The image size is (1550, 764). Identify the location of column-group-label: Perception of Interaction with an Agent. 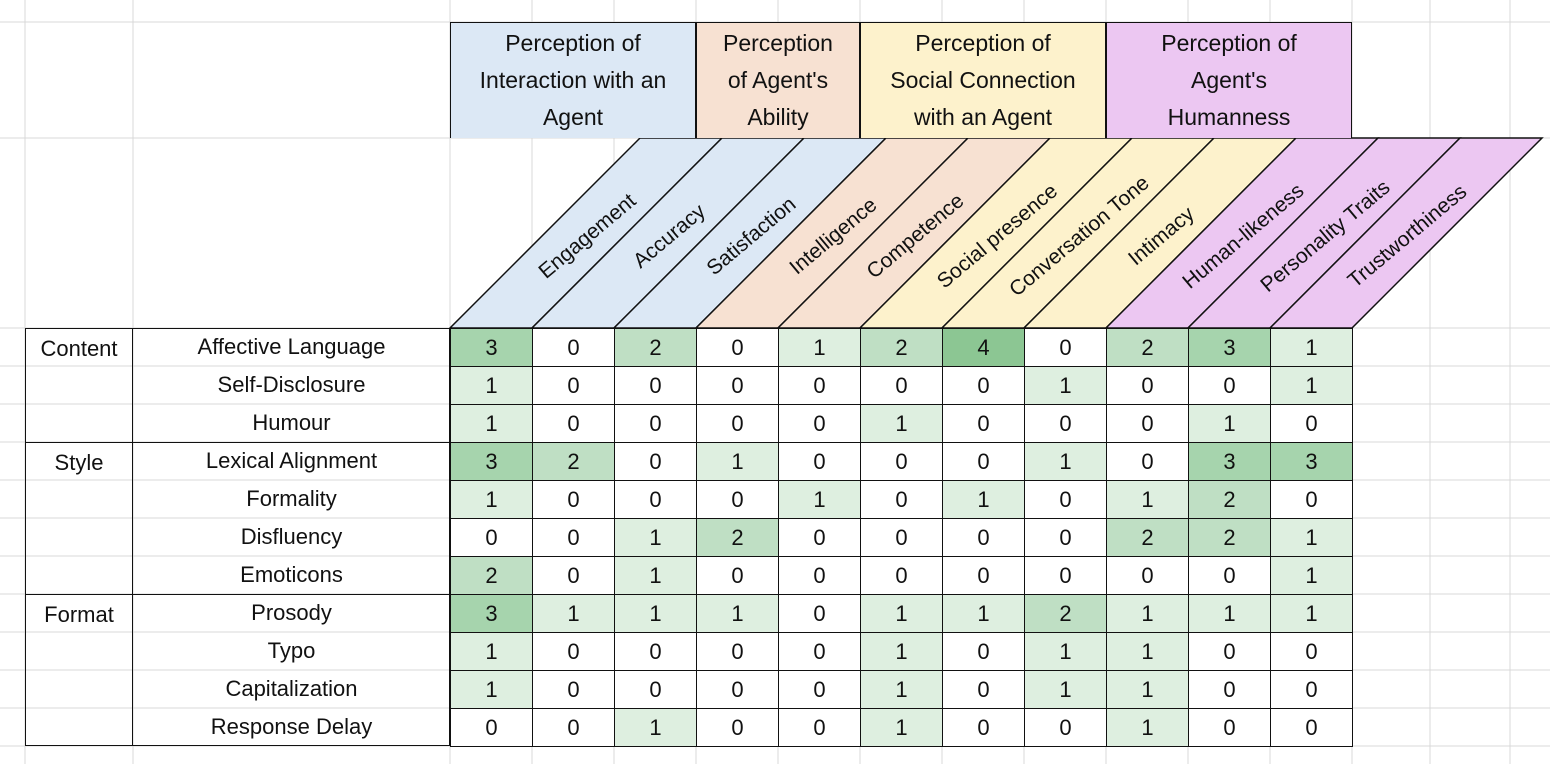
(573, 80).